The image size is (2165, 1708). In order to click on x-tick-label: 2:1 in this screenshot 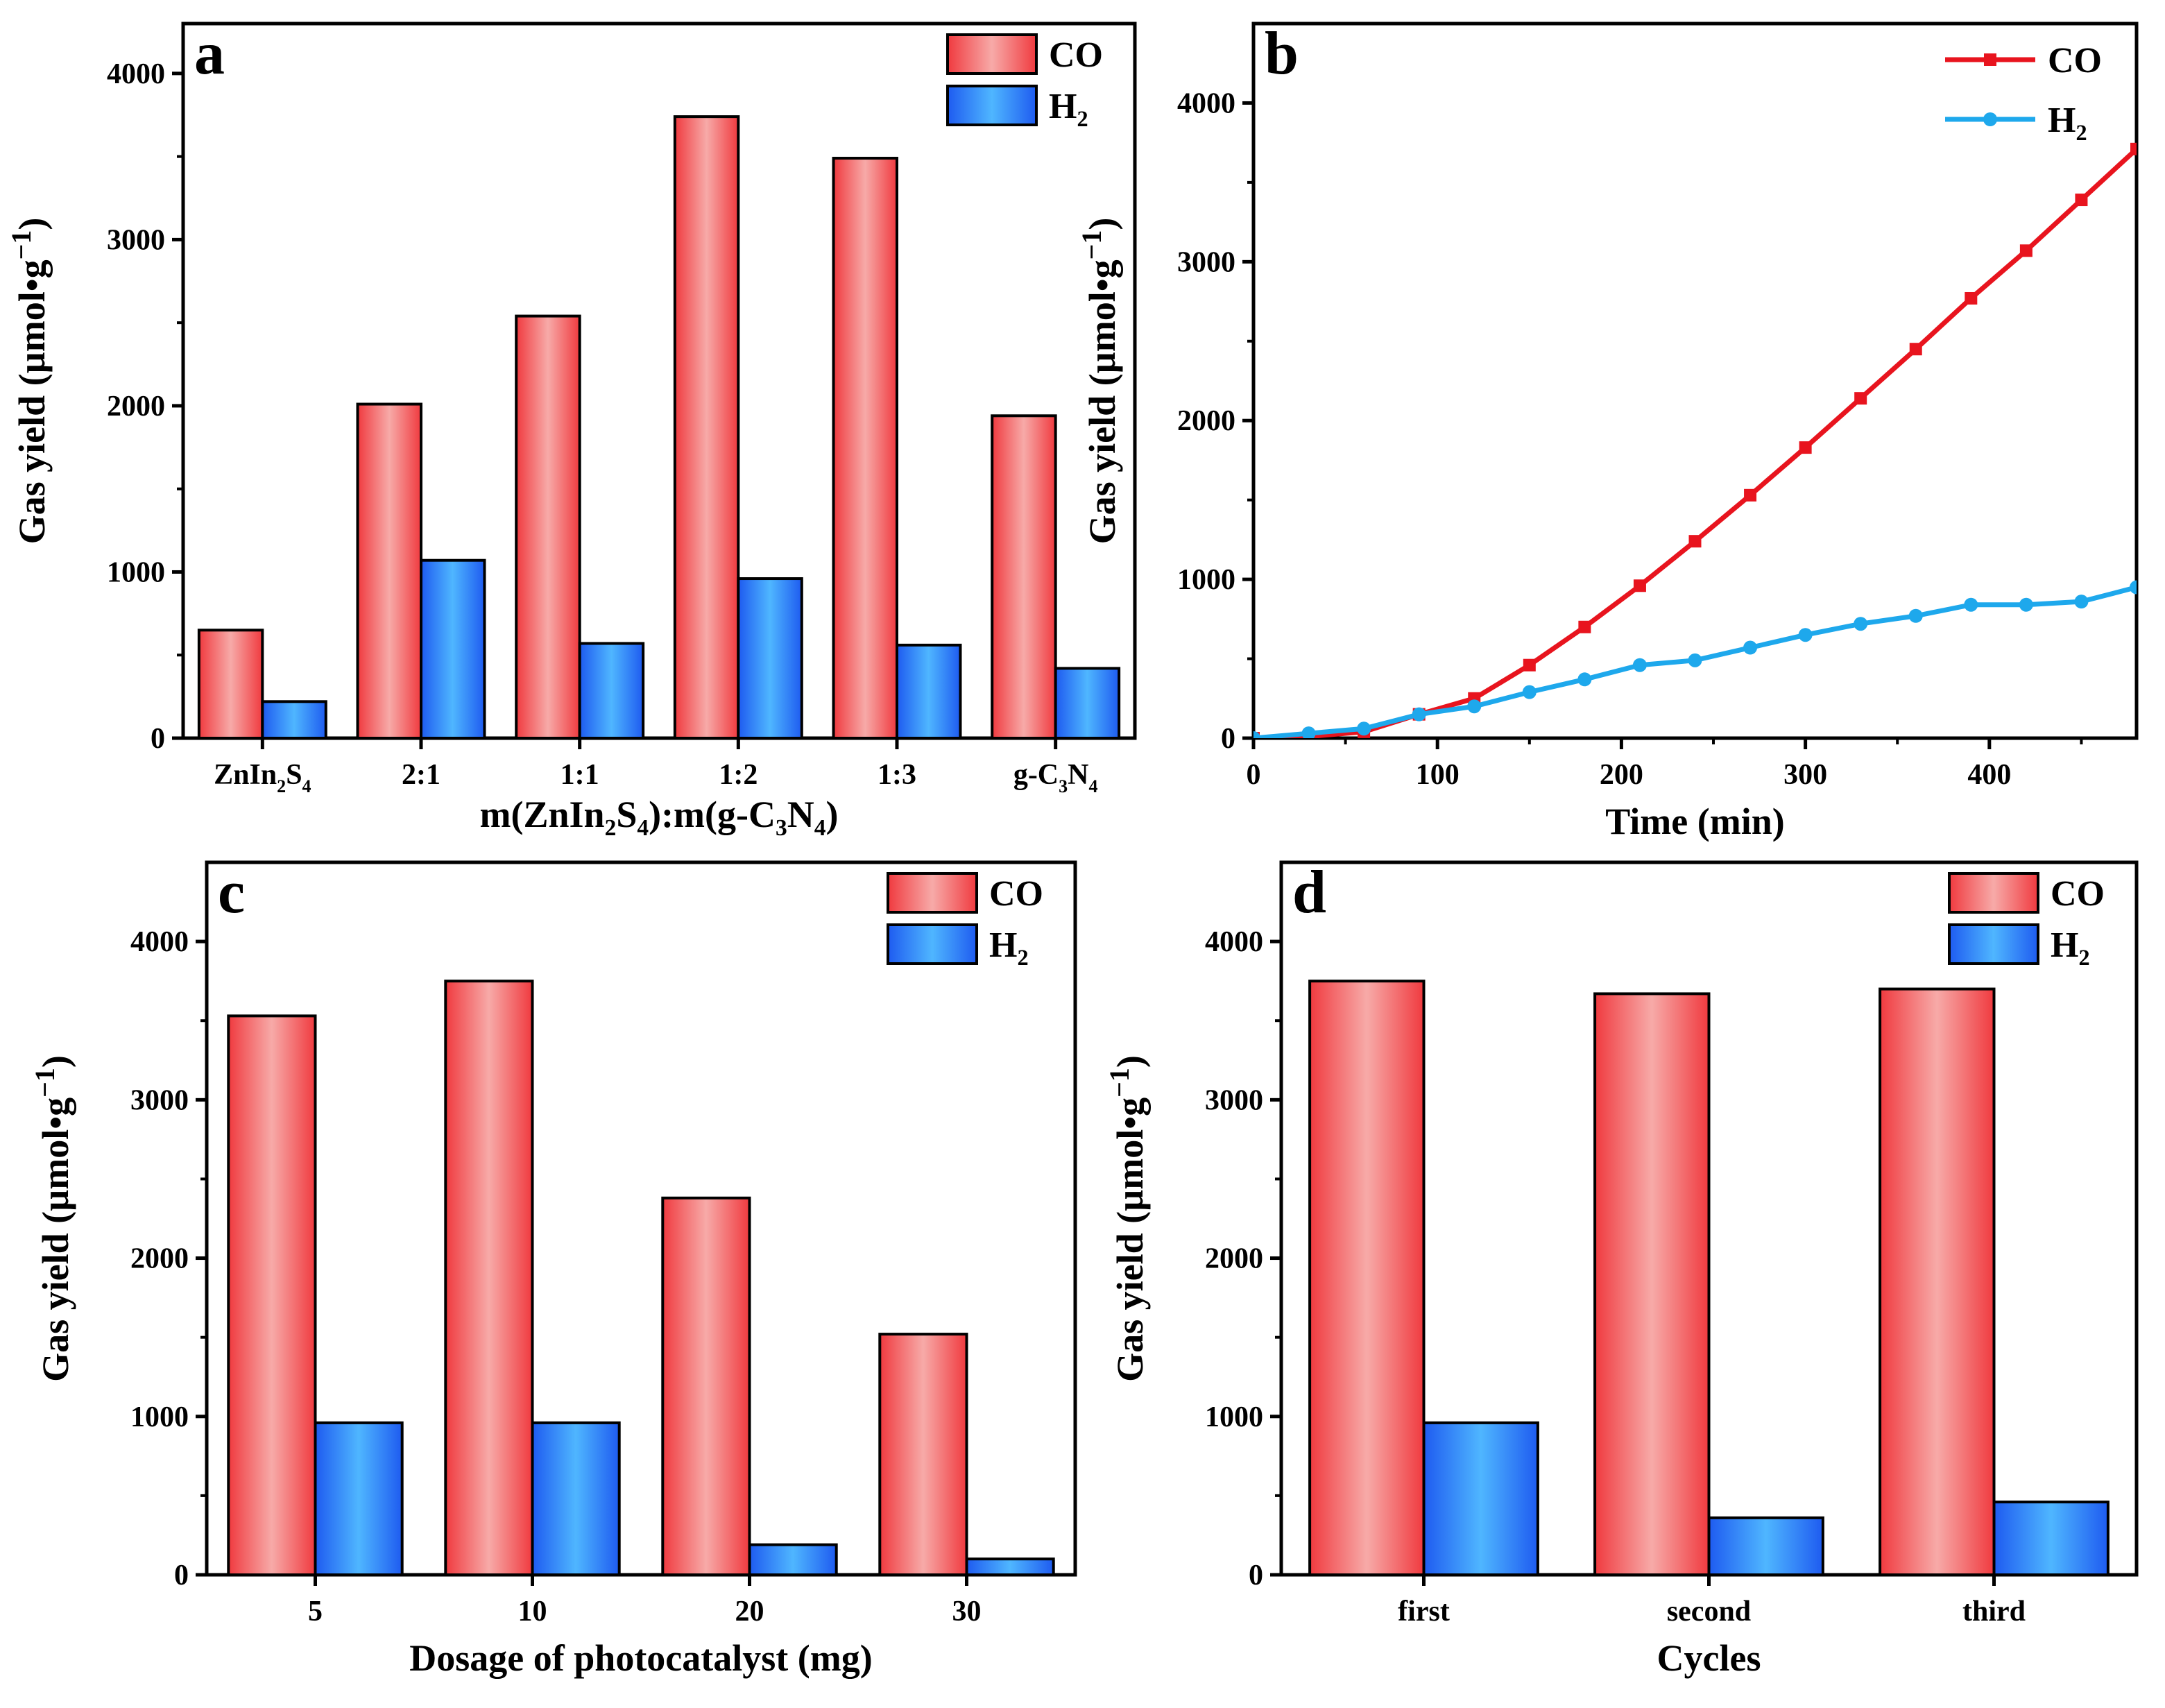, I will do `click(421, 775)`.